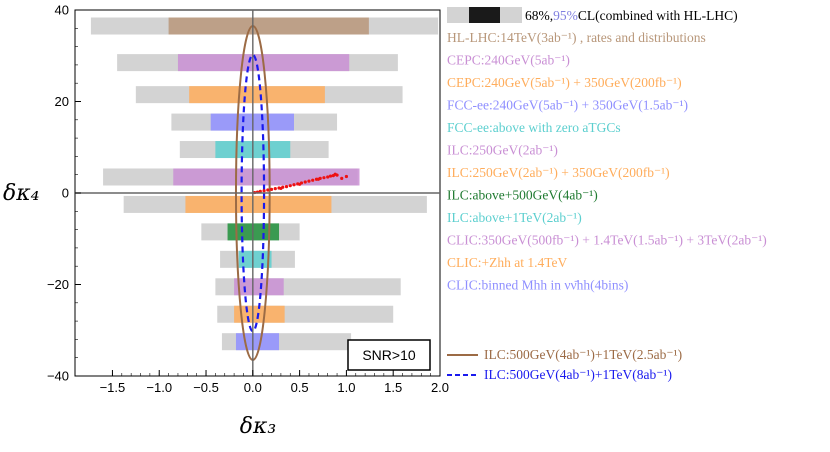 This screenshot has width=830, height=452. What do you see at coordinates (565, 15) in the screenshot?
I see `legend-key-95-text: 95%` at bounding box center [565, 15].